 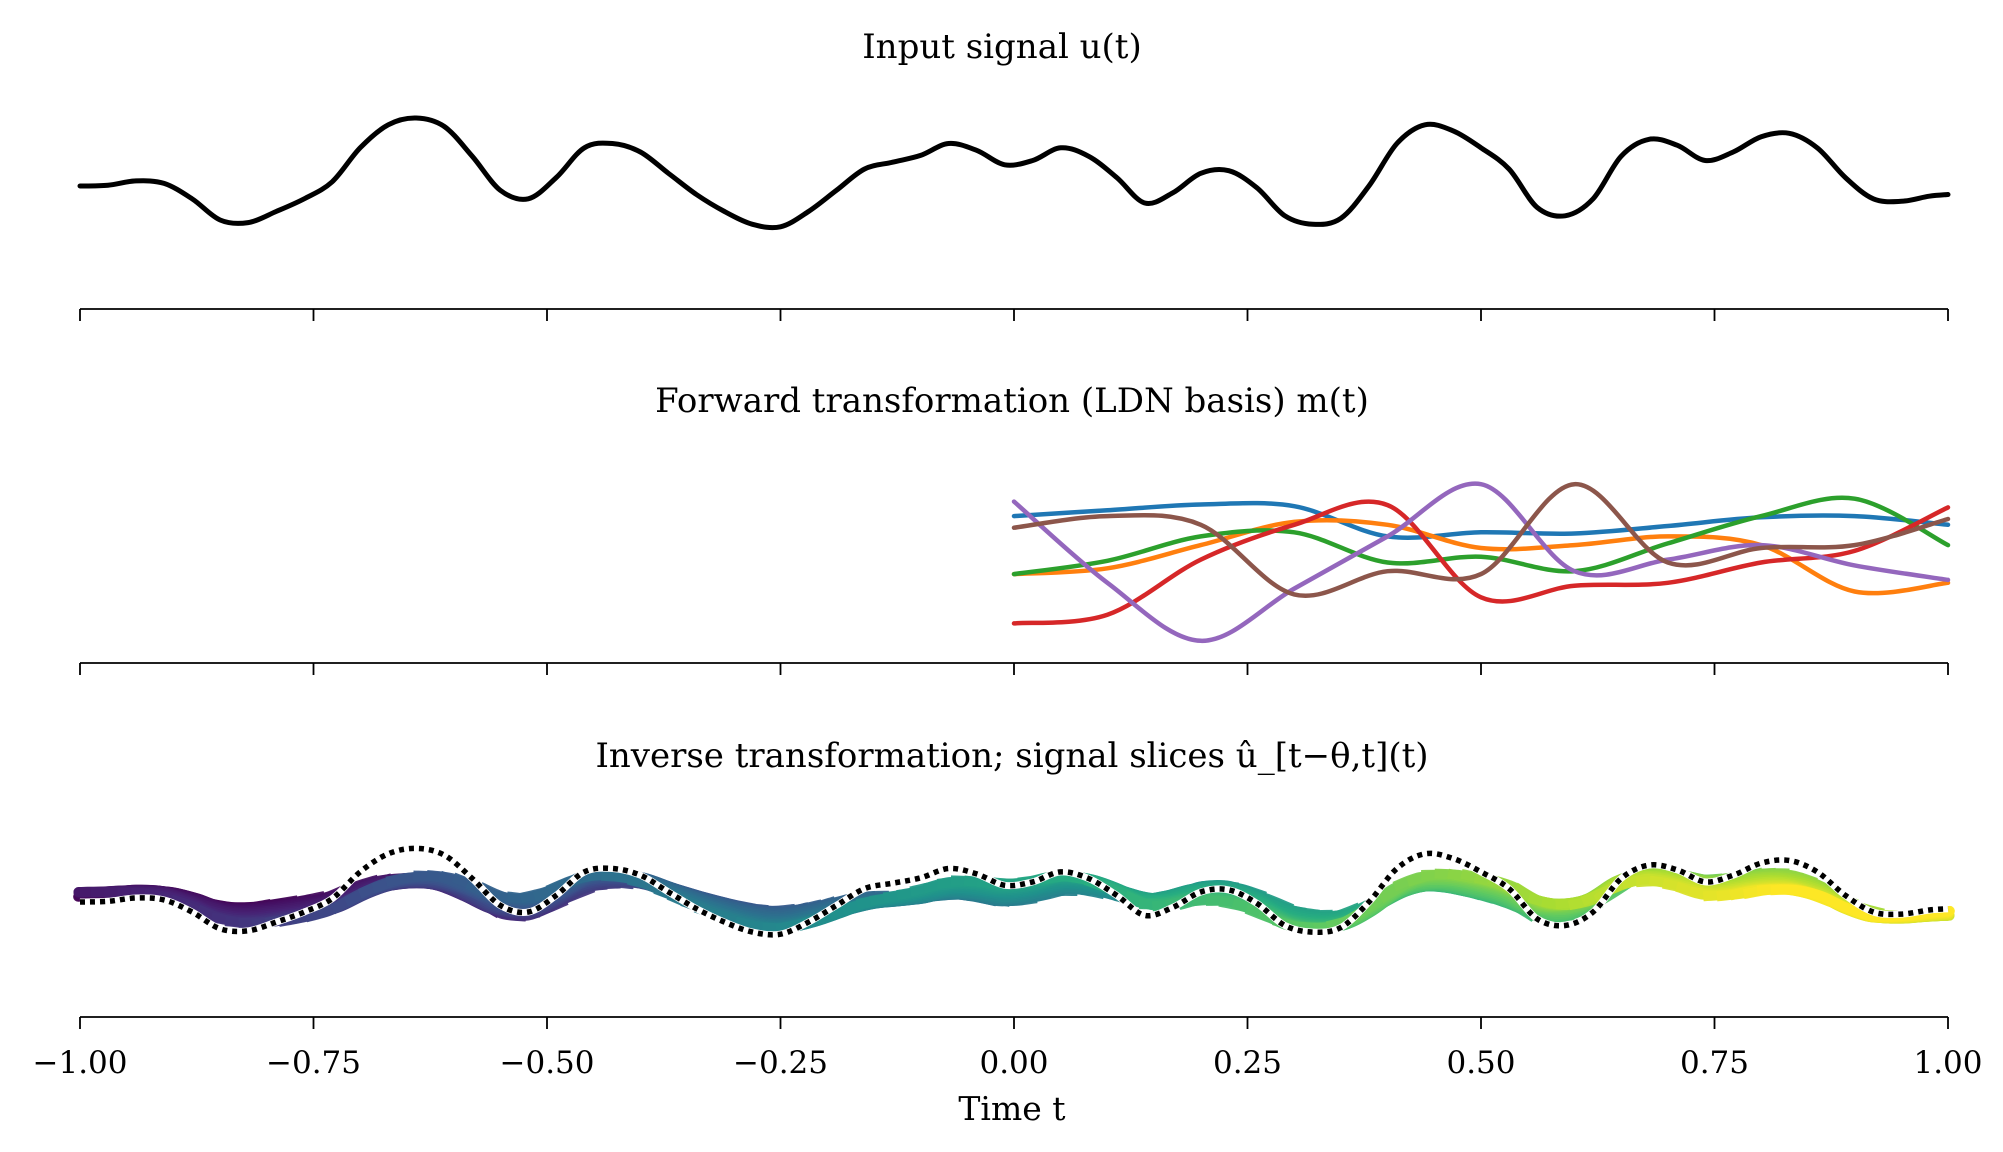 I want to click on x-tick-label-8: 1.00, so click(x=1947, y=1063).